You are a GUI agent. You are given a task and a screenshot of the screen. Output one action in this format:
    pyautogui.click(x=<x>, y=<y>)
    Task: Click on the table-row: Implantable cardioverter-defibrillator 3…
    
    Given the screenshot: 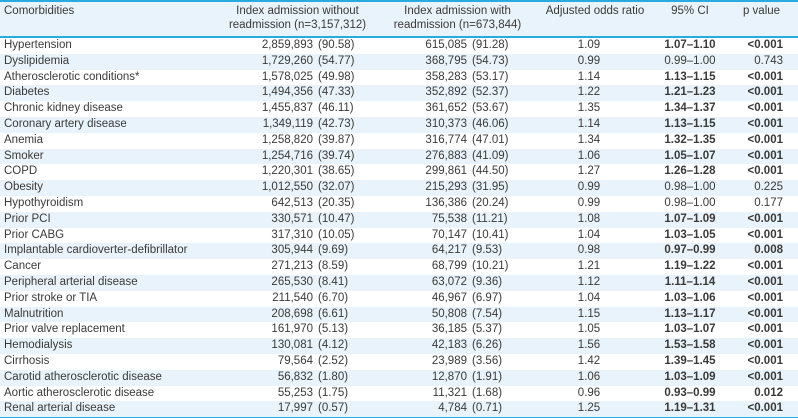 What is the action you would take?
    pyautogui.click(x=399, y=251)
    